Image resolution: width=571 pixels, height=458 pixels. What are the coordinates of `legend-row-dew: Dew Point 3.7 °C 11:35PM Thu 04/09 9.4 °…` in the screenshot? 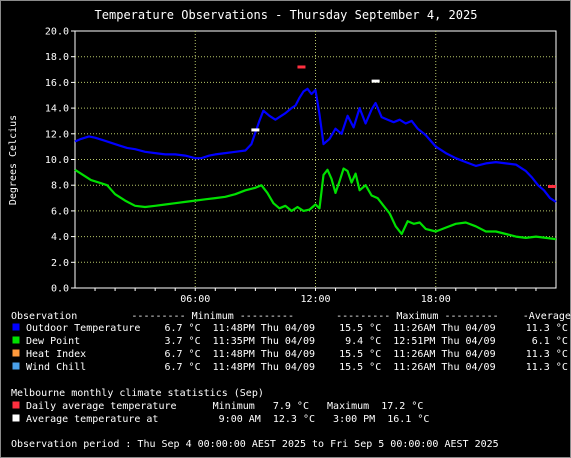 It's located at (297, 341).